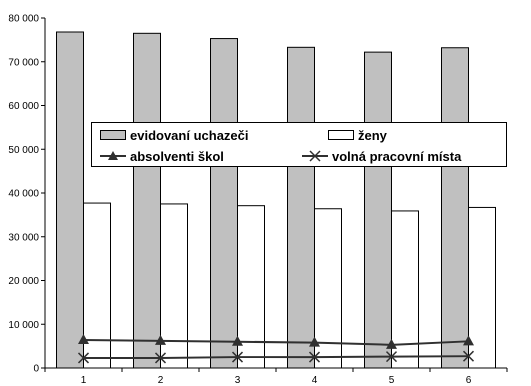 Image resolution: width=531 pixels, height=386 pixels. I want to click on line-volna-pracovni-mista, so click(276, 357).